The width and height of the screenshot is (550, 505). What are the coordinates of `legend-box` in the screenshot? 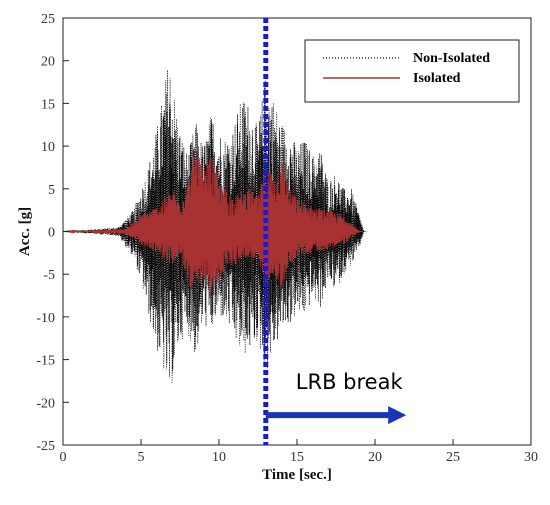 It's located at (412, 71).